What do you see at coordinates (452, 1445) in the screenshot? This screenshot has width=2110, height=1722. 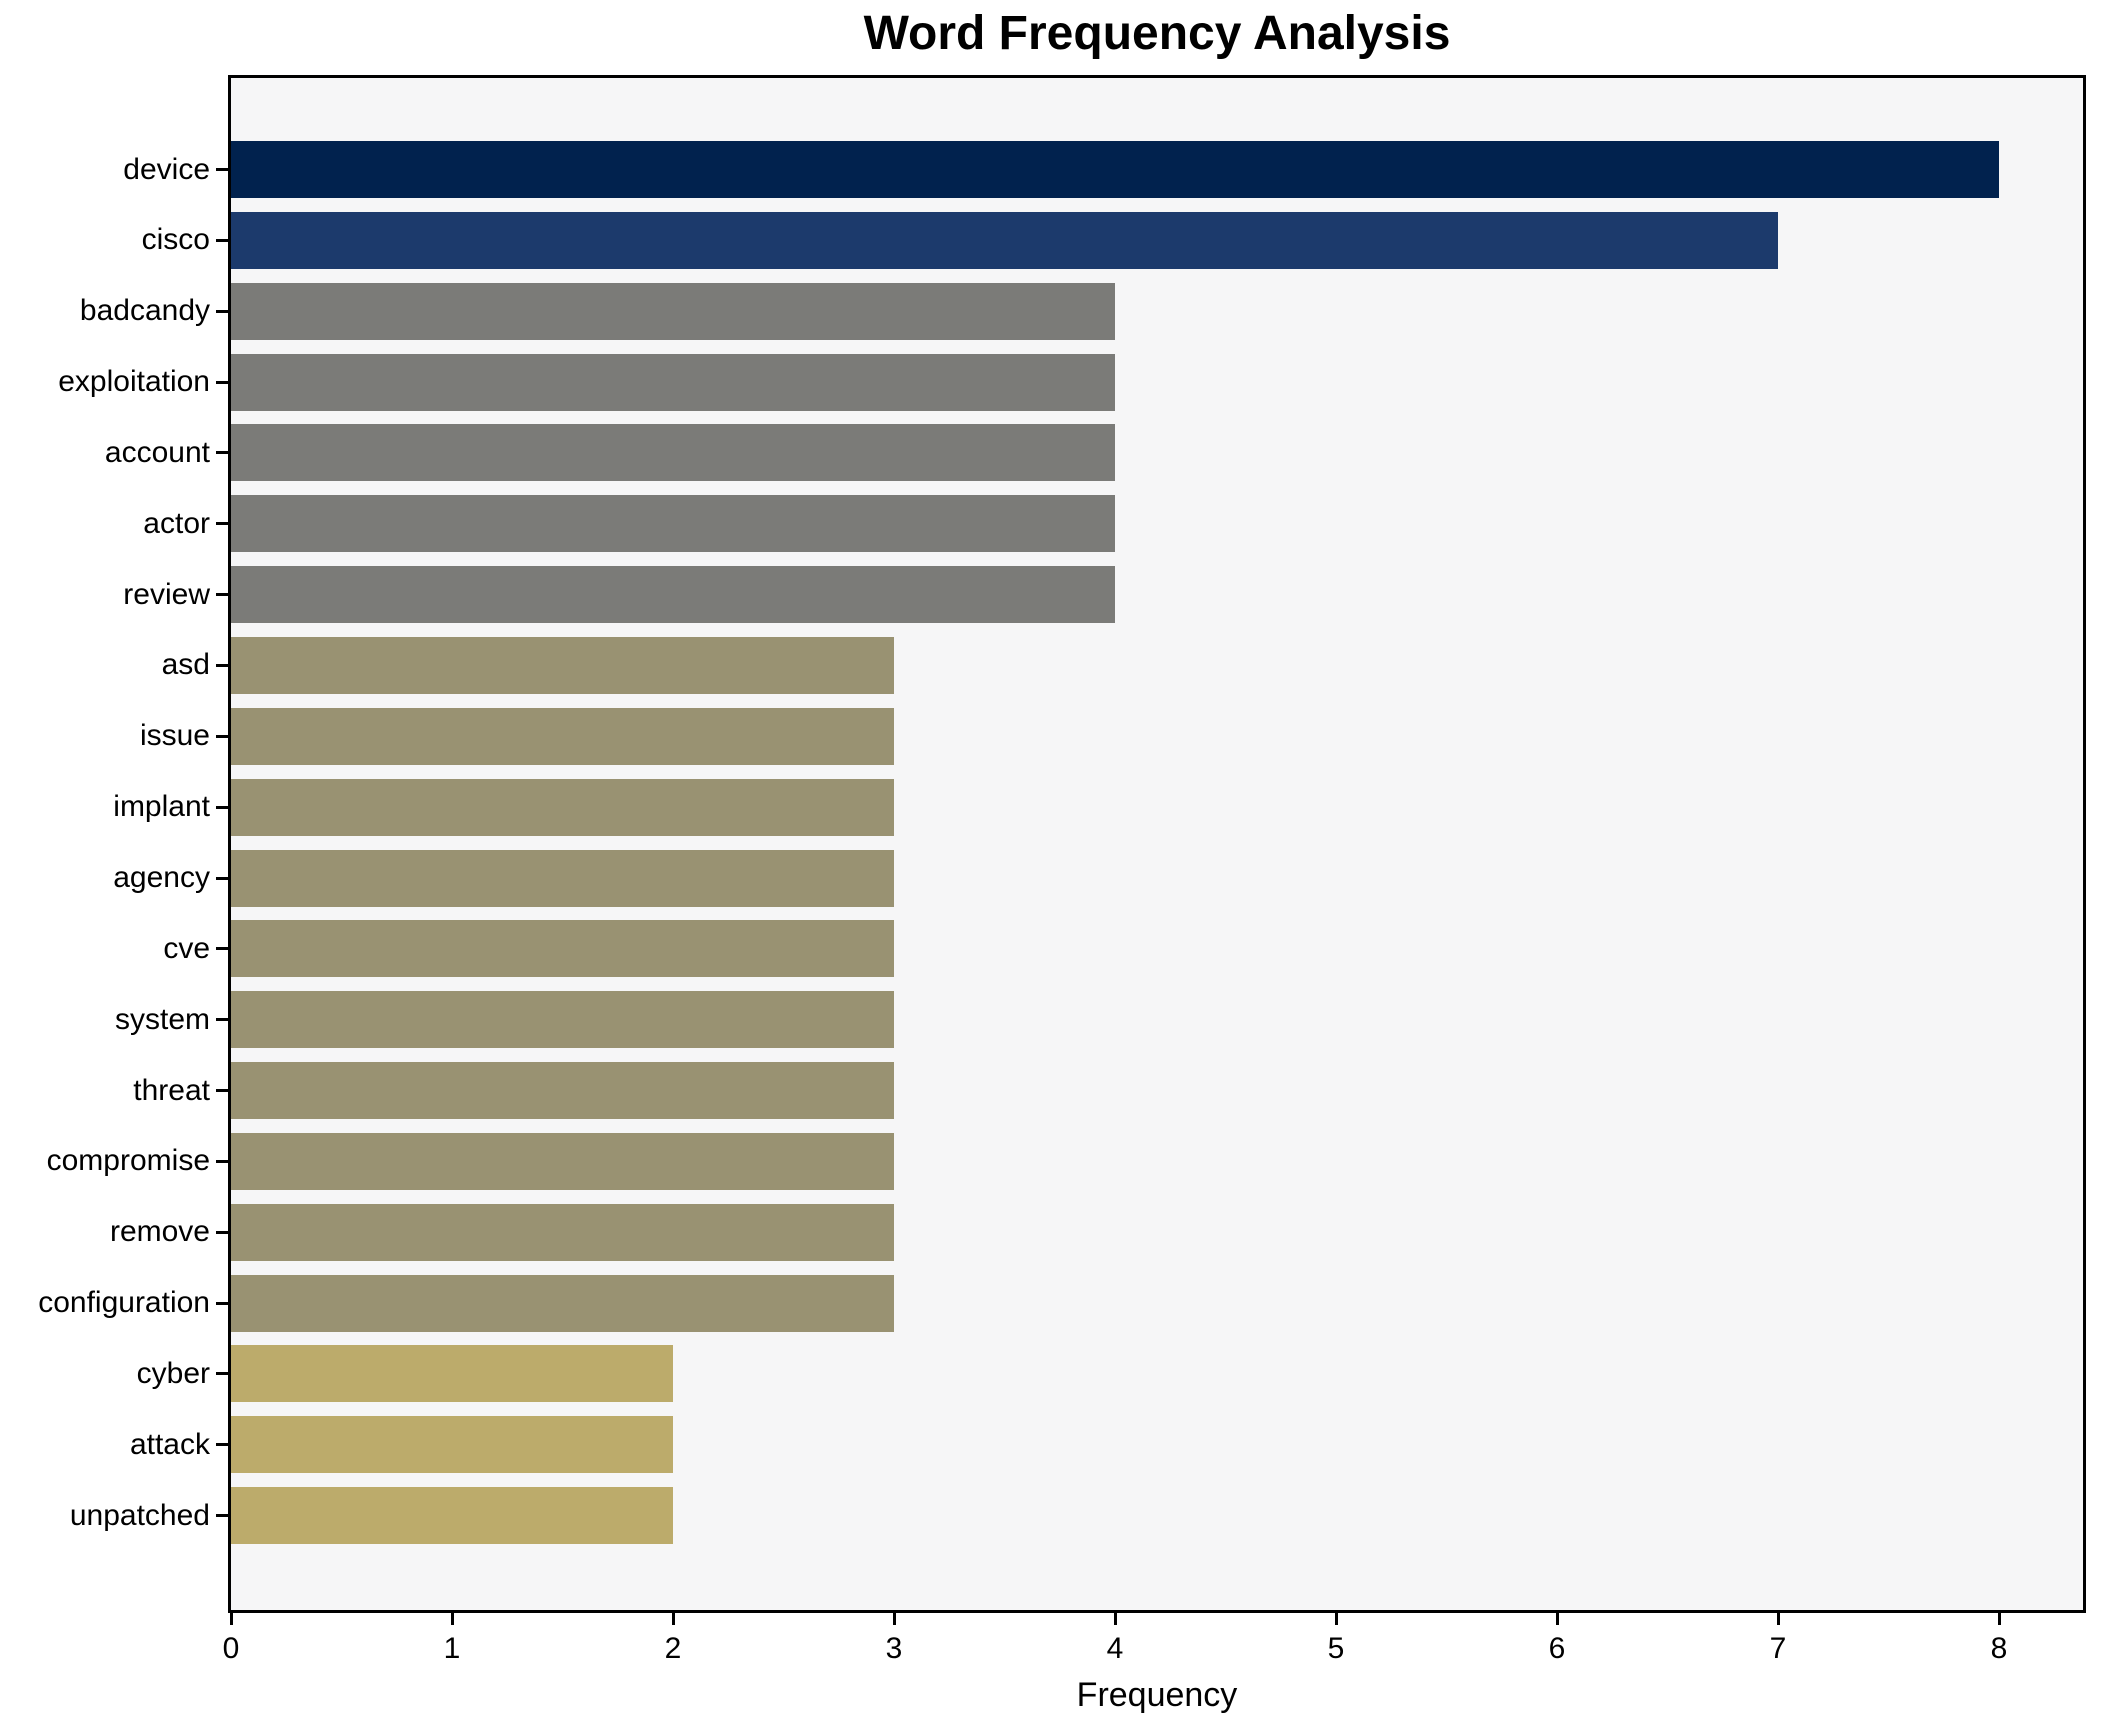 I see `bar-attack` at bounding box center [452, 1445].